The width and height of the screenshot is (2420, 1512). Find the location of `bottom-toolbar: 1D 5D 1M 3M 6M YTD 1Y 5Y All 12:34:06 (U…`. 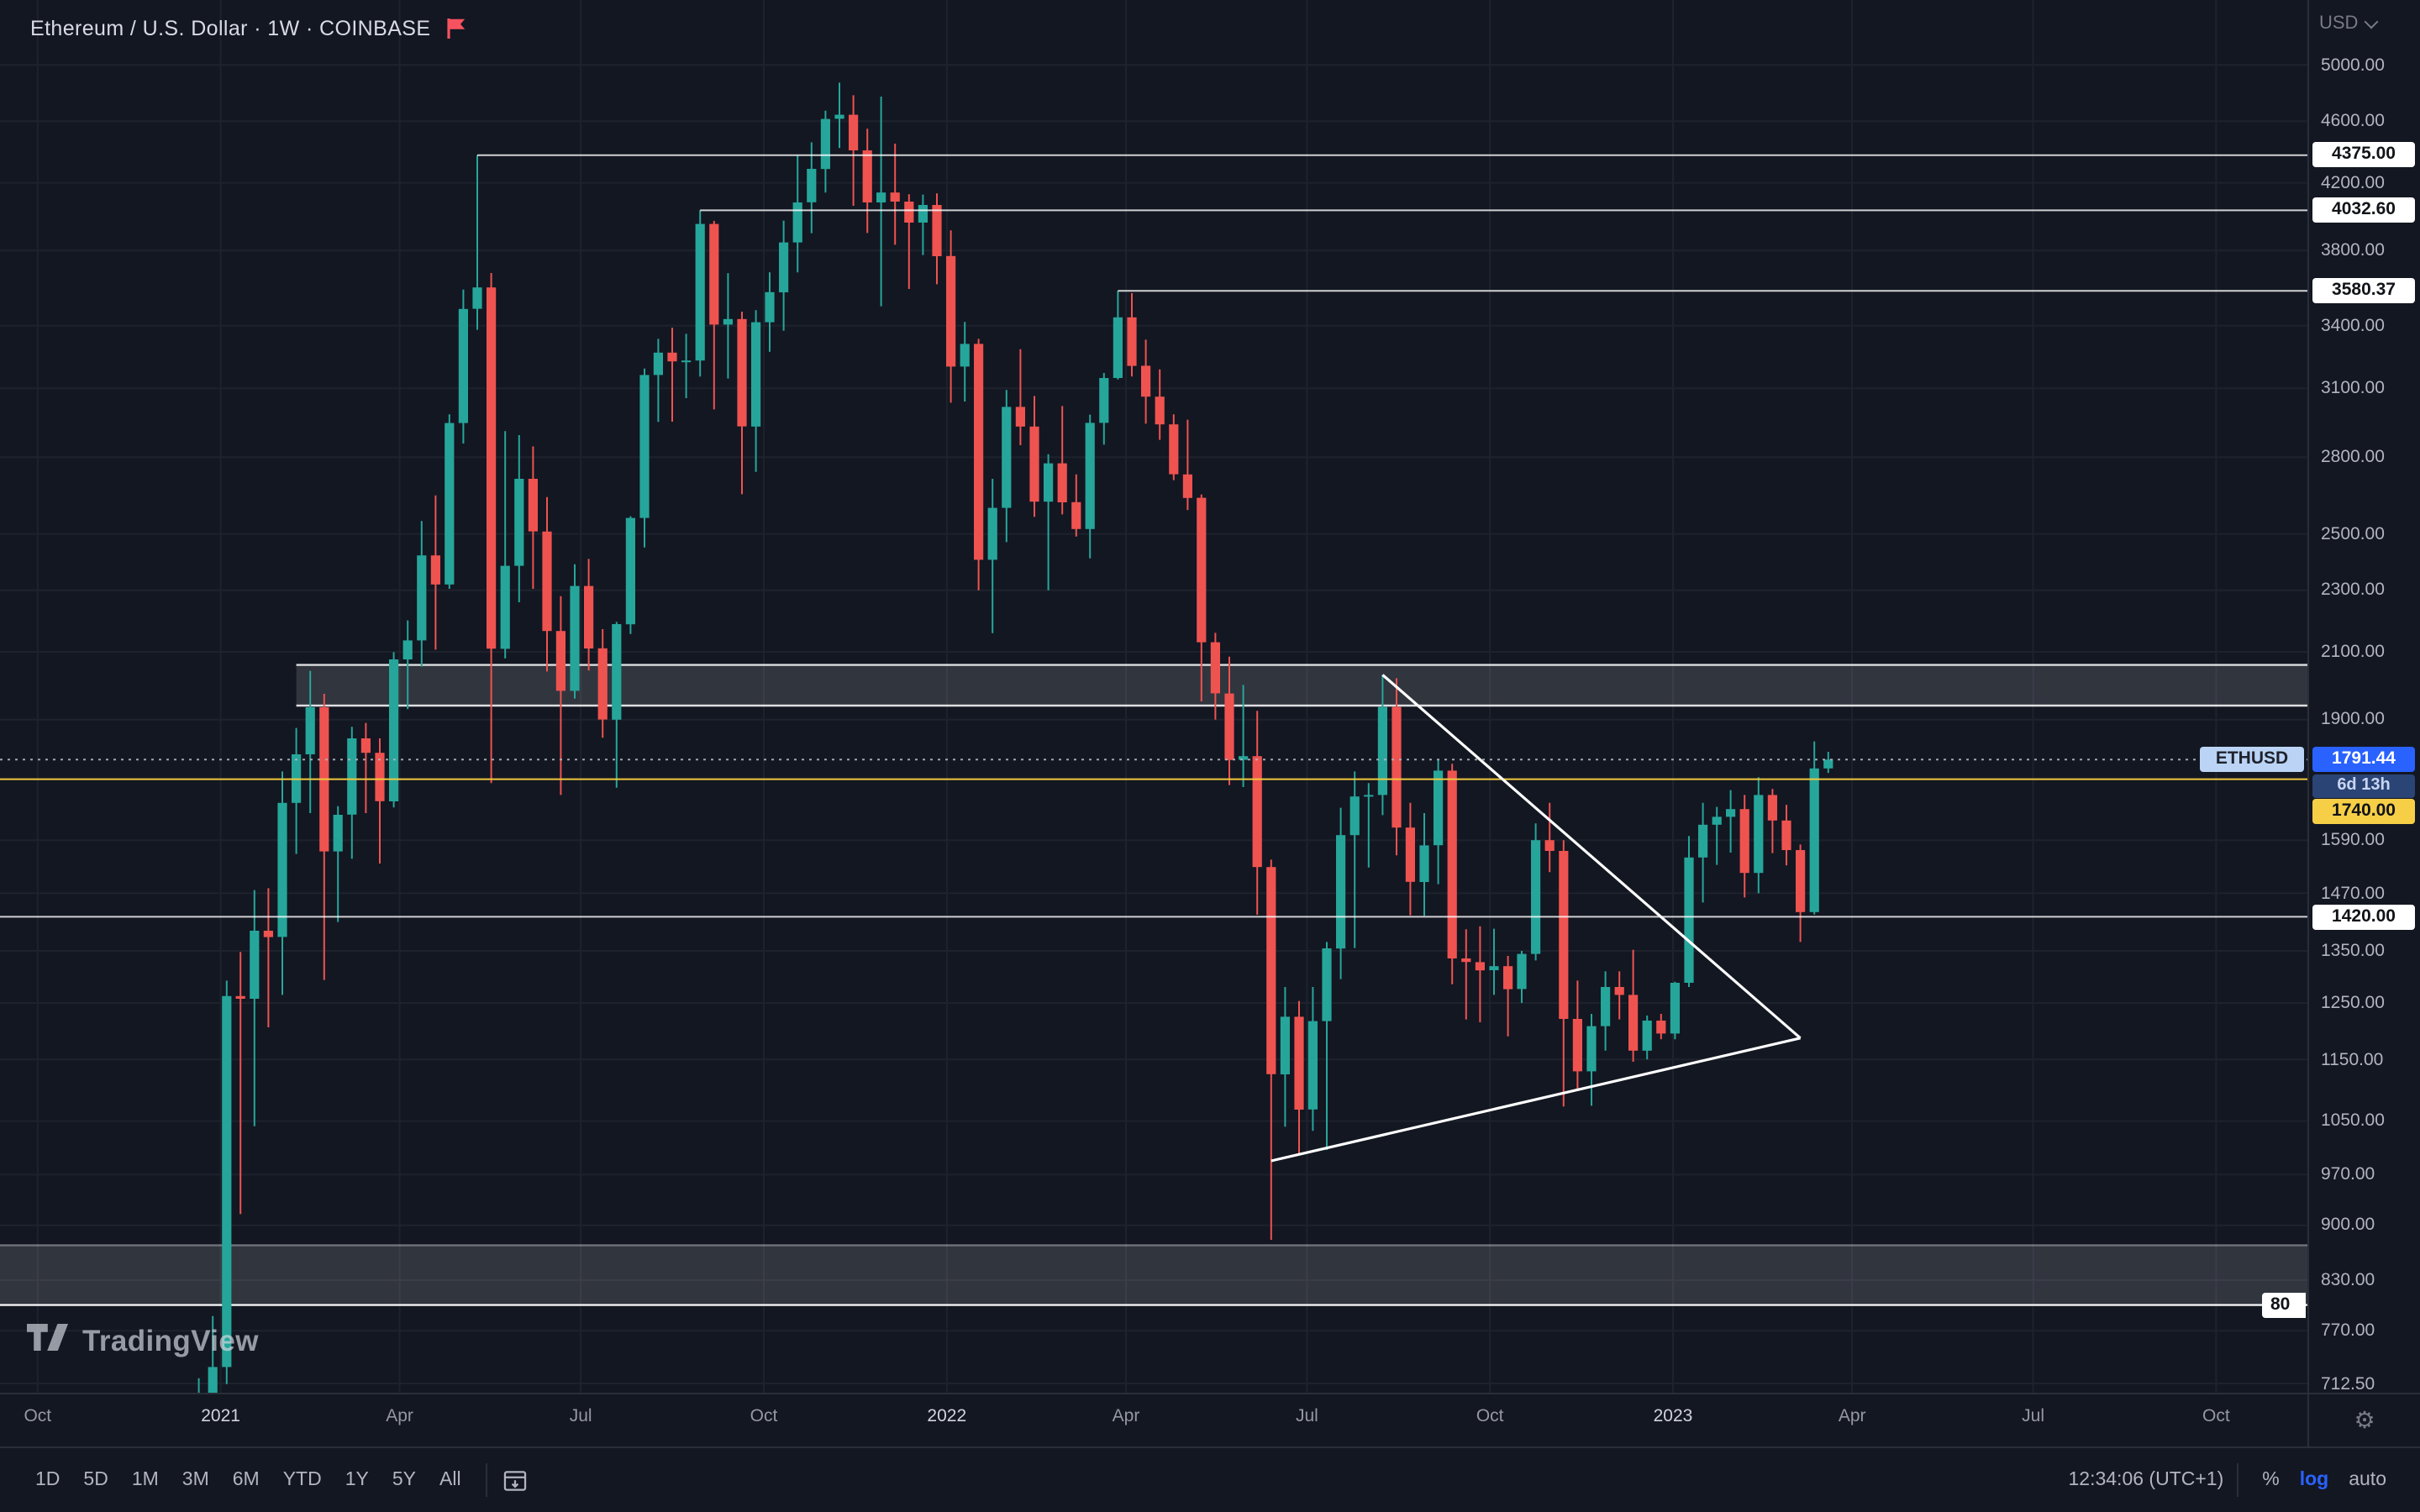

bottom-toolbar: 1D 5D 1M 3M 6M YTD 1Y 5Y All 12:34:06 (U… is located at coordinates (1210, 1479).